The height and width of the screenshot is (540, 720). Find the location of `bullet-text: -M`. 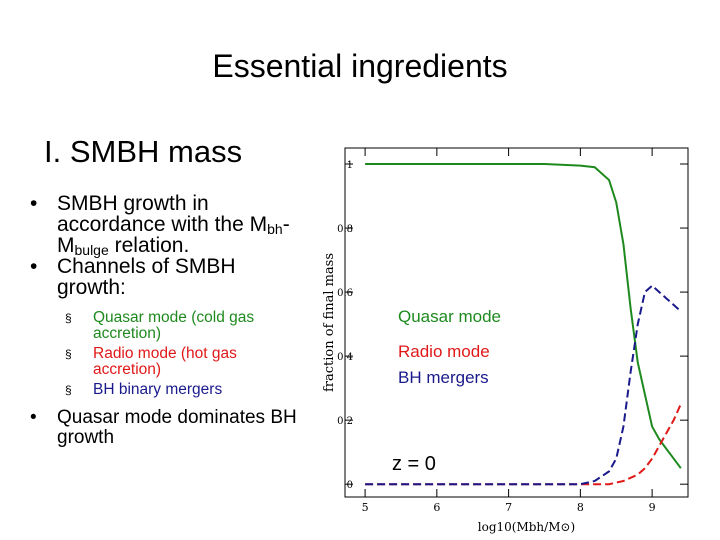

bullet-text: -M is located at coordinates (173, 235).